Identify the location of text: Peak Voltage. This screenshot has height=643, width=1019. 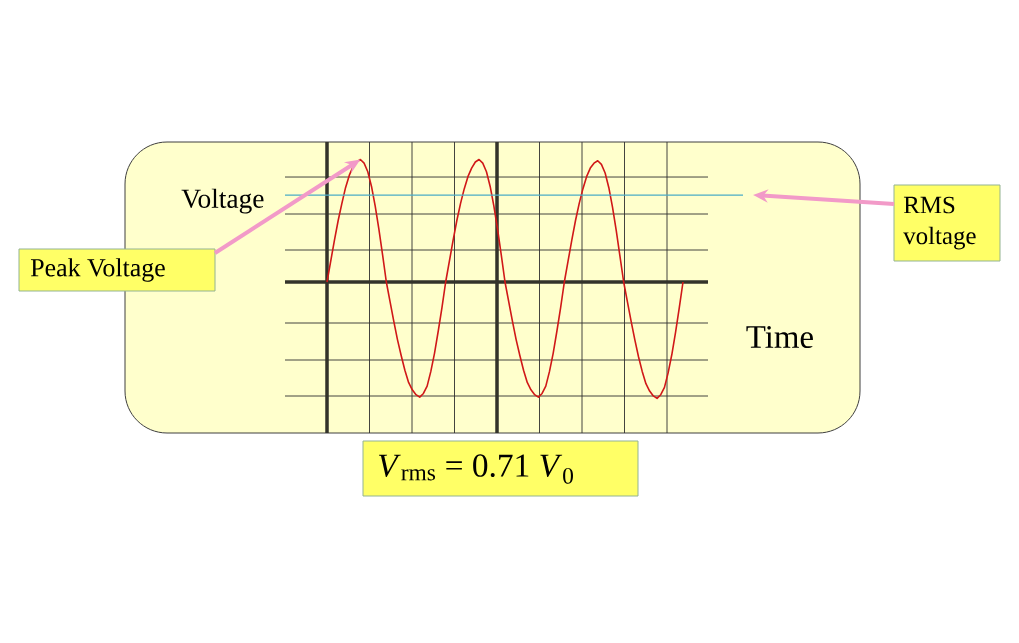
(97, 270).